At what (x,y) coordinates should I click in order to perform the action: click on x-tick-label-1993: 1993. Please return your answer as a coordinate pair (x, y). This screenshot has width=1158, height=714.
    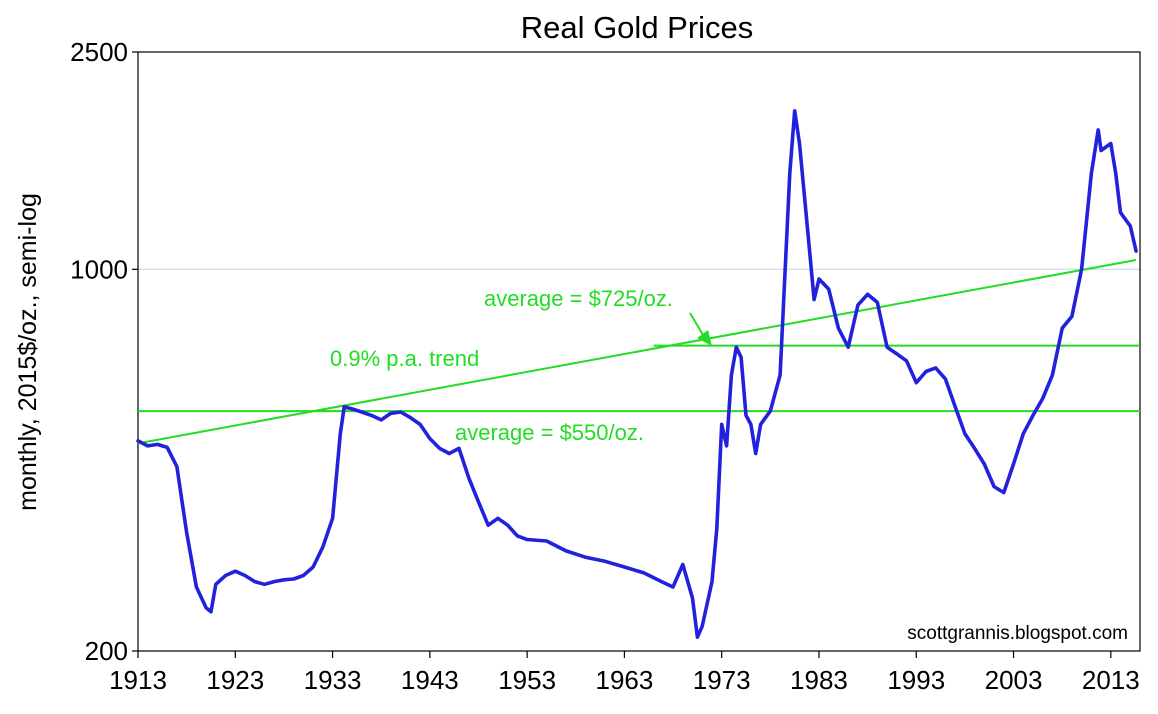
    Looking at the image, I should click on (916, 680).